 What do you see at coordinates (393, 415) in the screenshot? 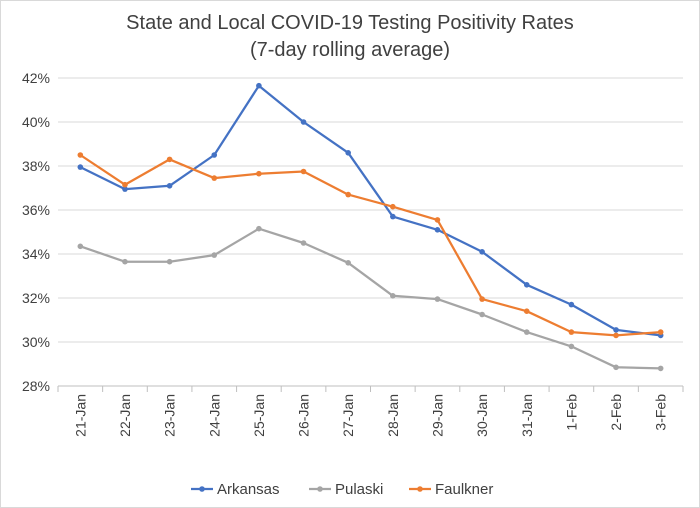
I see `x-tick-label: 28-Jan` at bounding box center [393, 415].